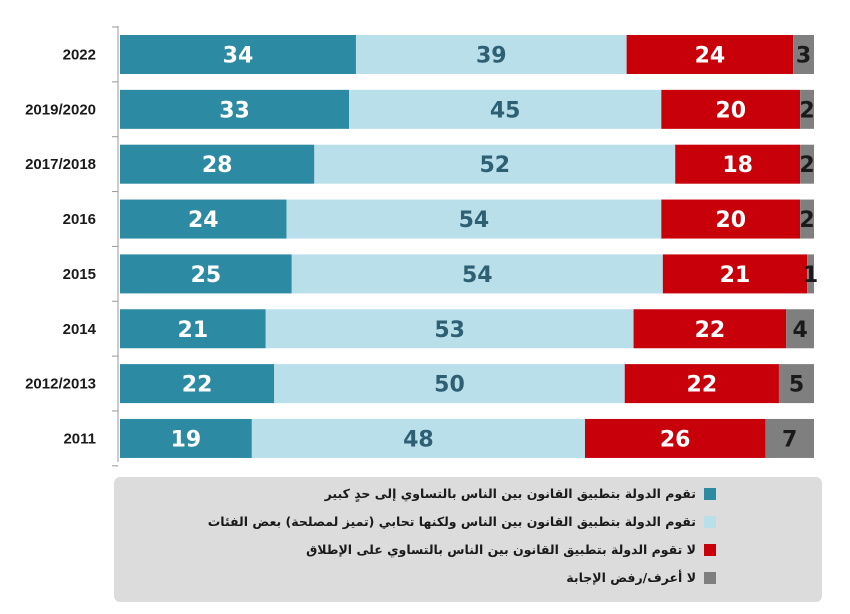 The width and height of the screenshot is (850, 614). I want to click on data-label: 25, so click(206, 275).